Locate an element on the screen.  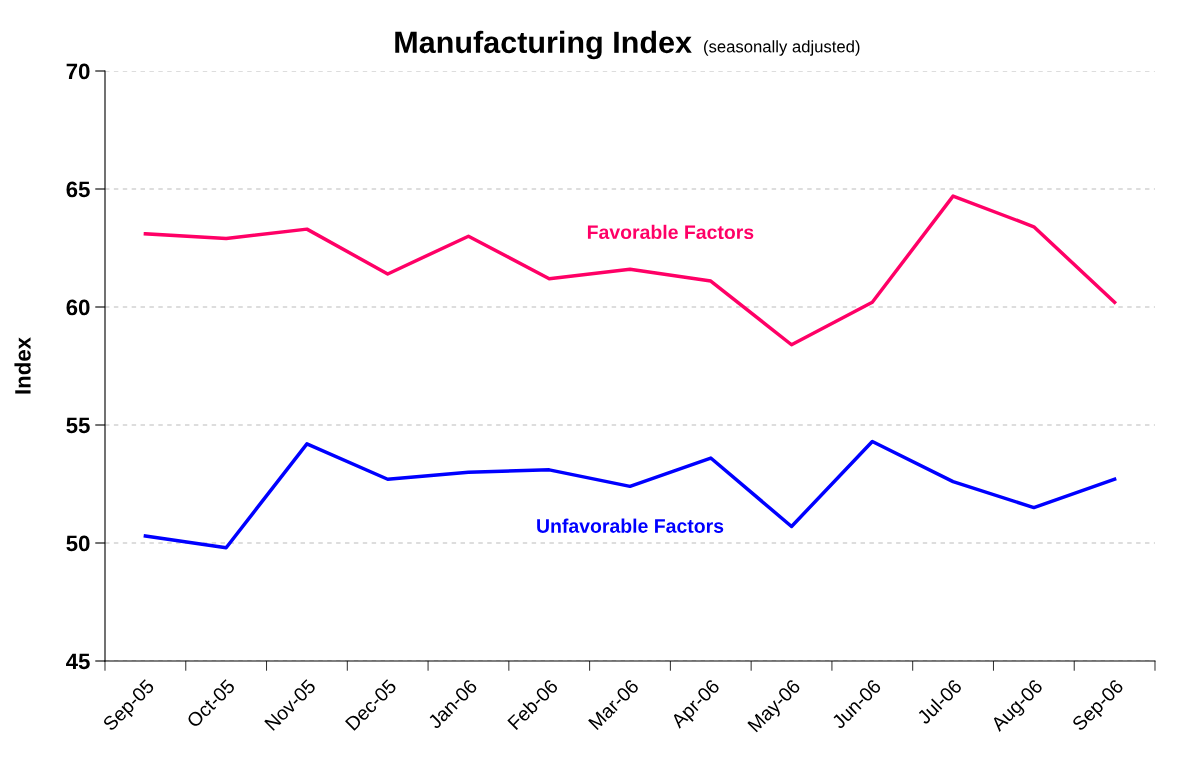
y-axis-title: Index is located at coordinates (22, 365).